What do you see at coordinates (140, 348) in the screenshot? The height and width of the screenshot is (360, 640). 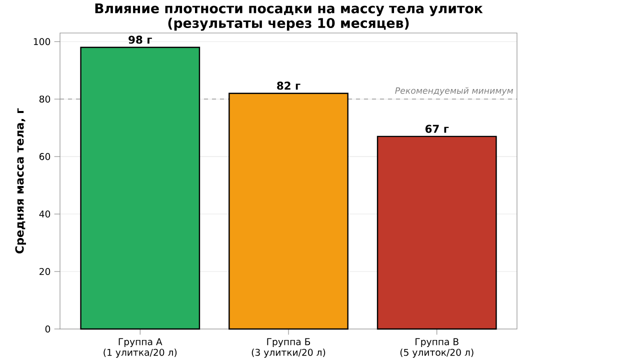 I see `x-tick-label: Группа А (1 улитка/20 л)` at bounding box center [140, 348].